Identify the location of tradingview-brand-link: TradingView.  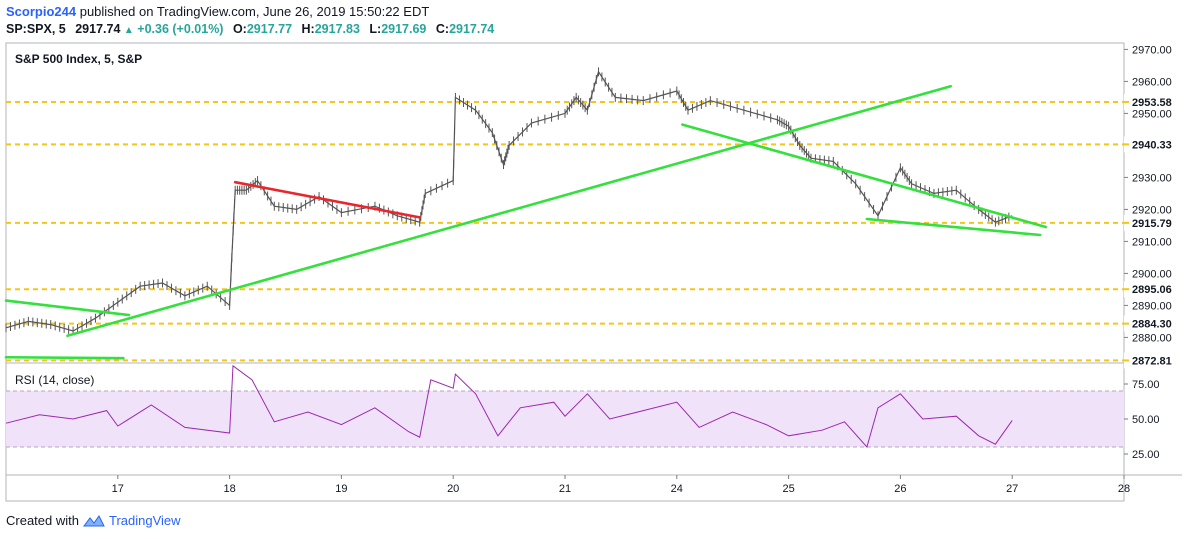
(144, 520).